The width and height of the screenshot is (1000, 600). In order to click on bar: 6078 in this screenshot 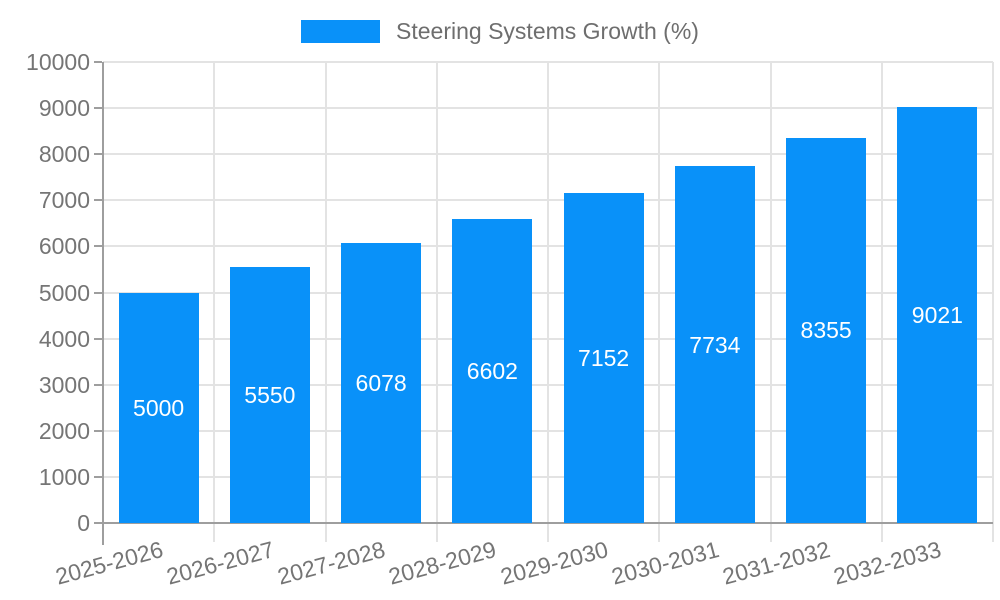, I will do `click(381, 382)`.